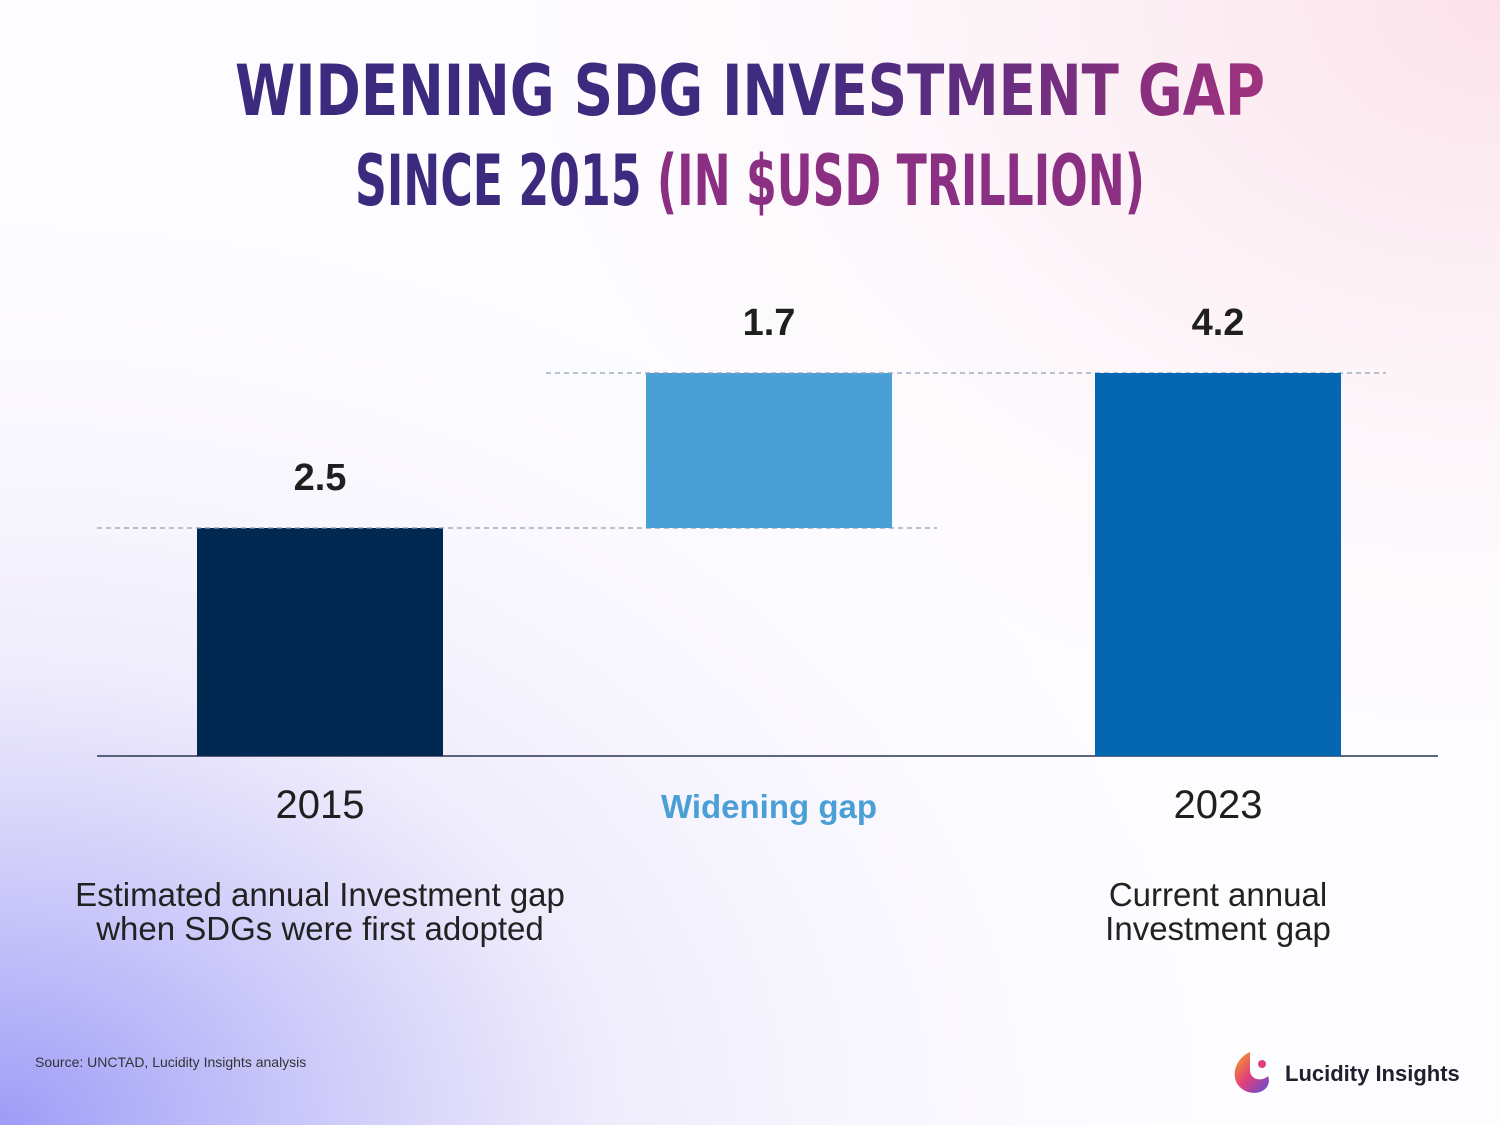  I want to click on logo-icon, so click(1251, 1072).